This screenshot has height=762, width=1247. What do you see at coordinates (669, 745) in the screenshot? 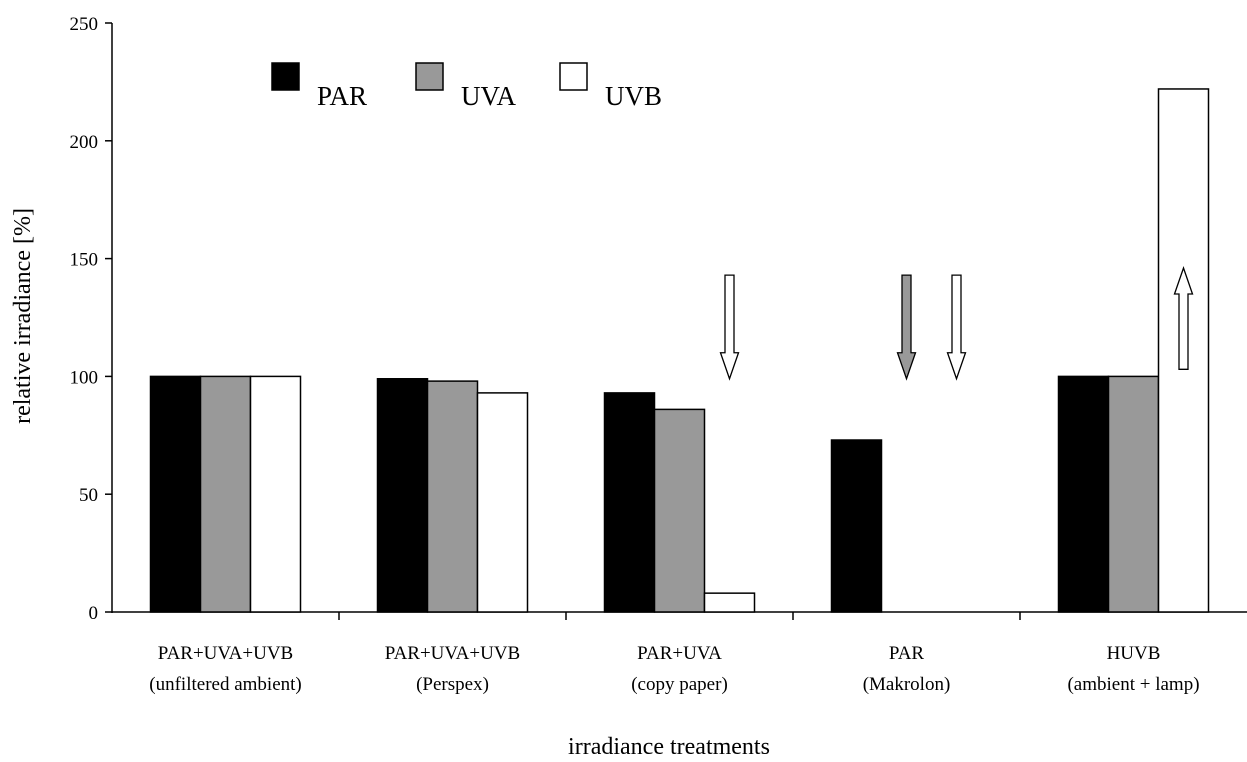
I see `x-axis-title: irradiance treatments` at bounding box center [669, 745].